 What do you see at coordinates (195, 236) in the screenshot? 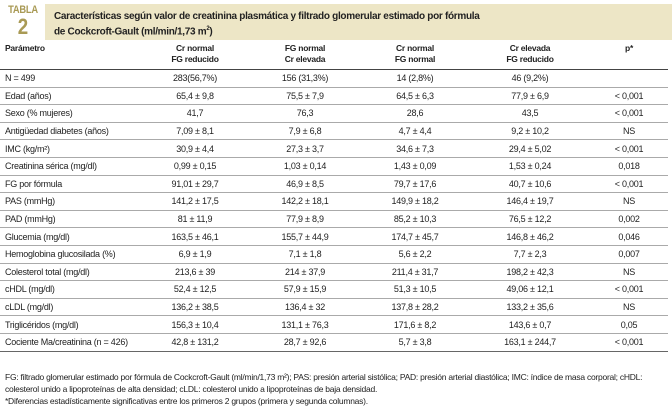
I see `table-cell: 163,5 ± 46,1` at bounding box center [195, 236].